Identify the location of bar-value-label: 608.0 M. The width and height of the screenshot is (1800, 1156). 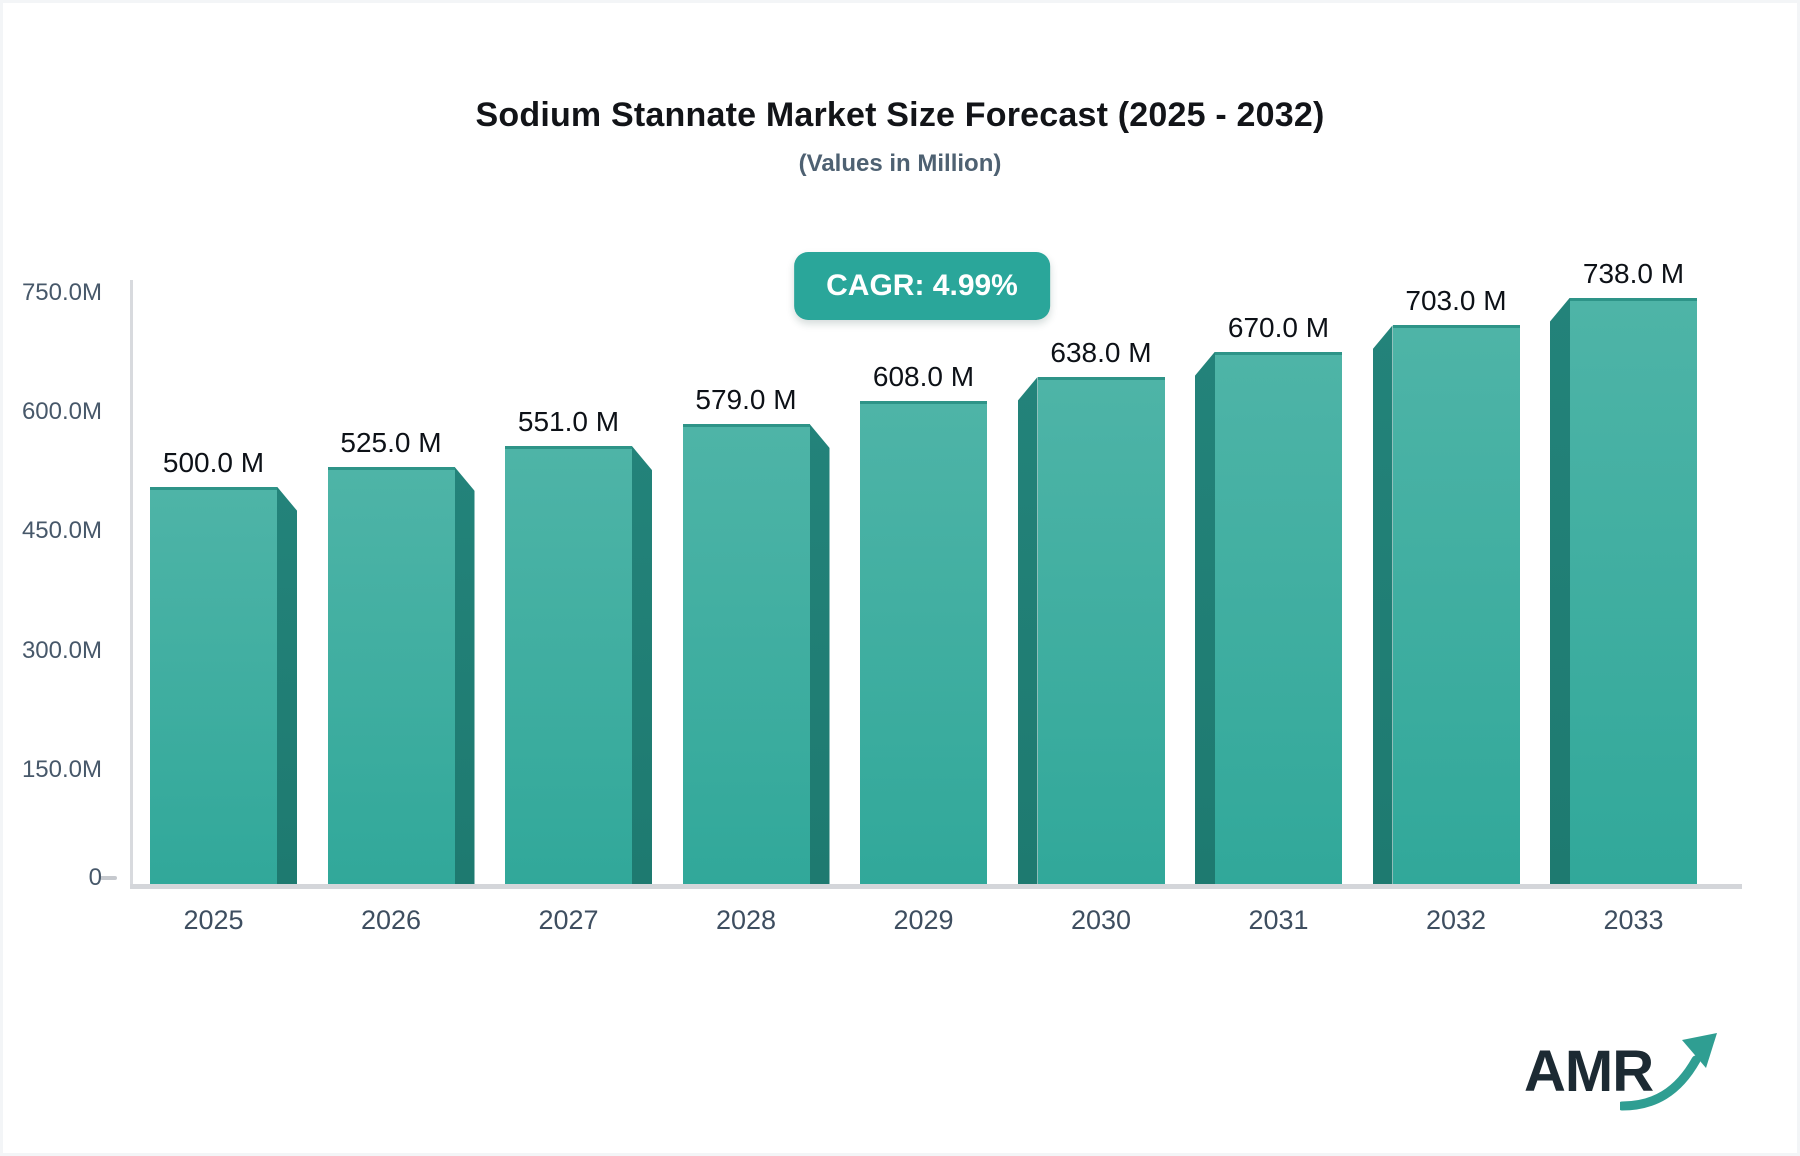
(923, 376).